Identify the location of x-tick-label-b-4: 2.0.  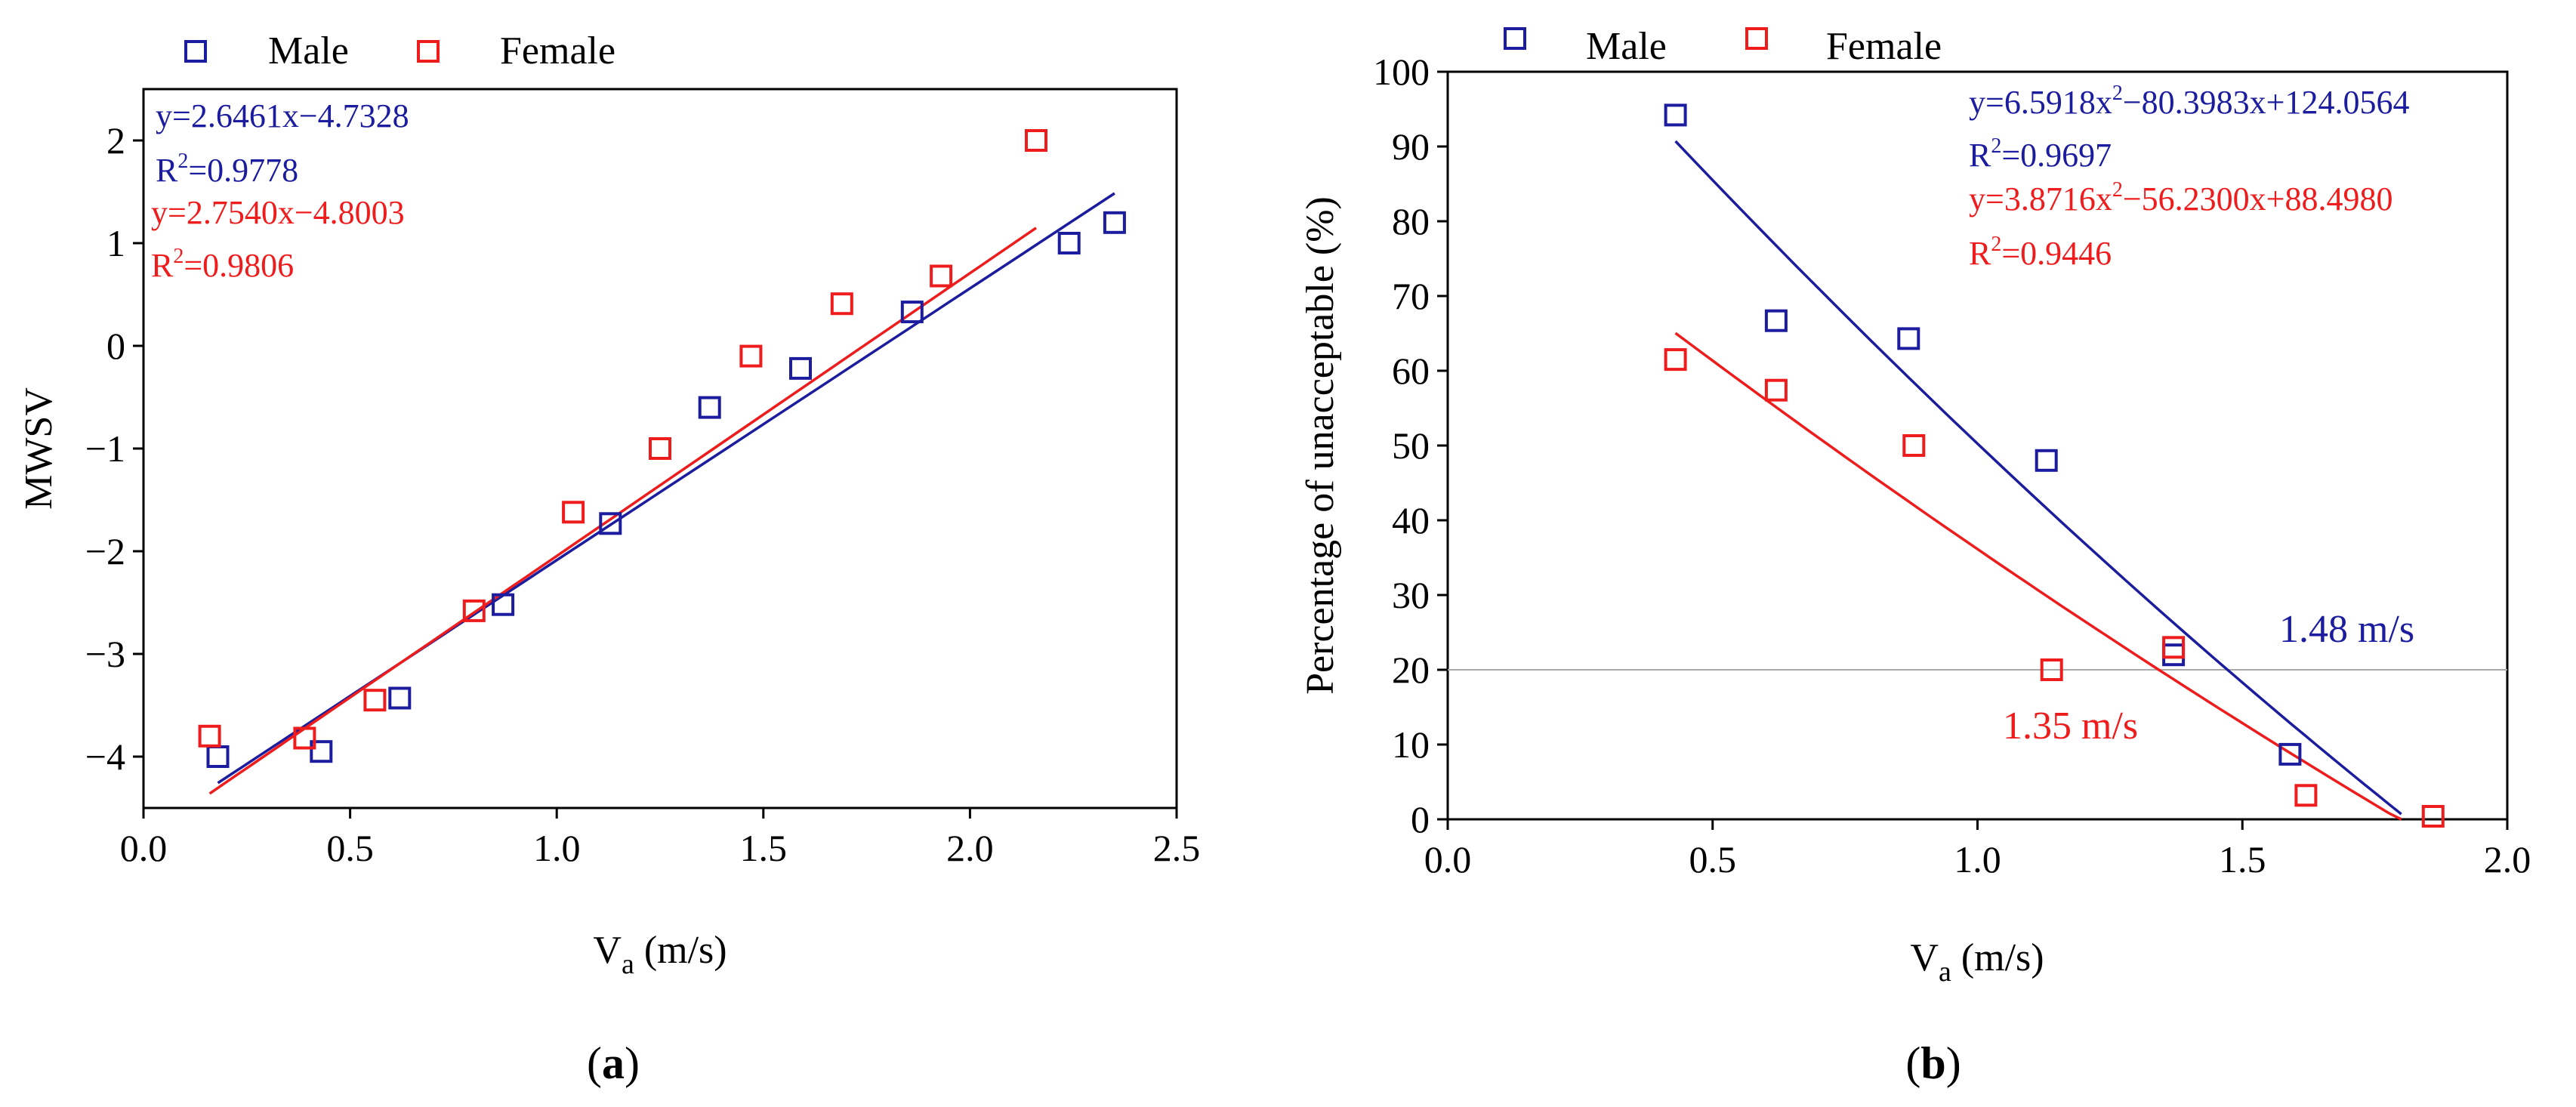
(2507, 859).